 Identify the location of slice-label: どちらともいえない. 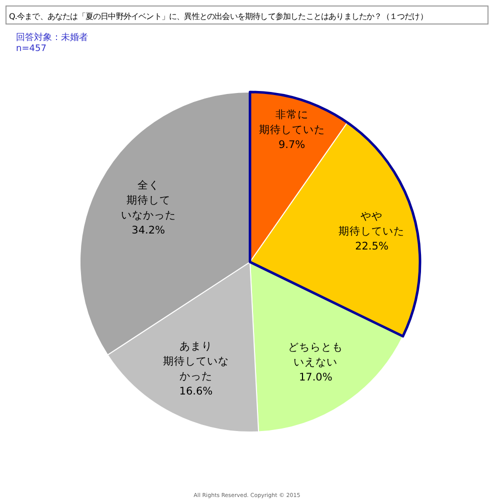
(316, 354).